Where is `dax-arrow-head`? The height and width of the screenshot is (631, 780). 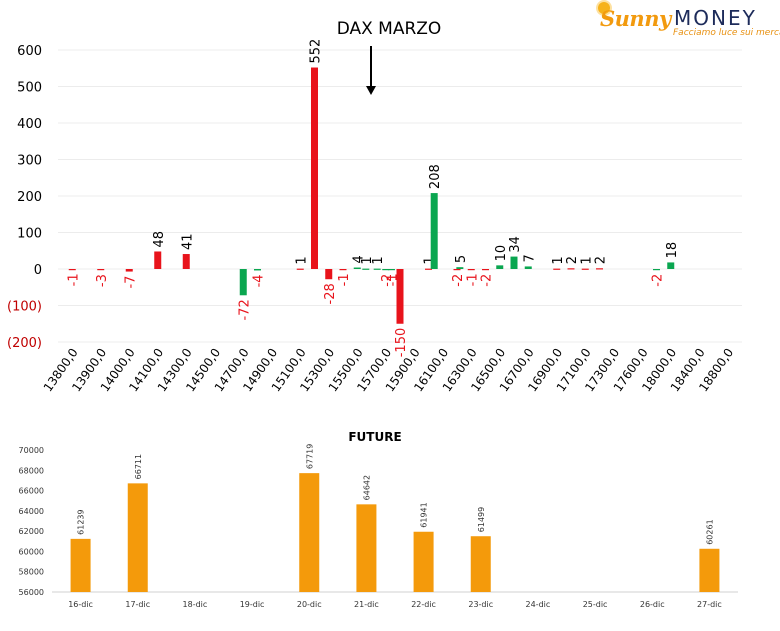 dax-arrow-head is located at coordinates (371, 90).